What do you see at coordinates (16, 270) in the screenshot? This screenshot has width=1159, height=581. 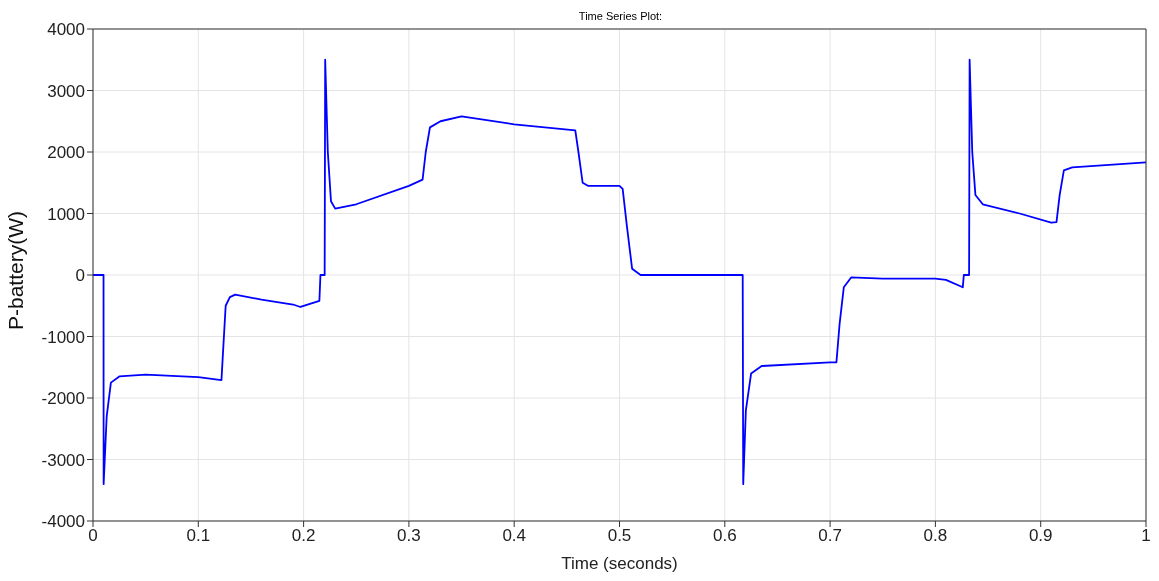 I see `y-axis-title: P-battery(W)` at bounding box center [16, 270].